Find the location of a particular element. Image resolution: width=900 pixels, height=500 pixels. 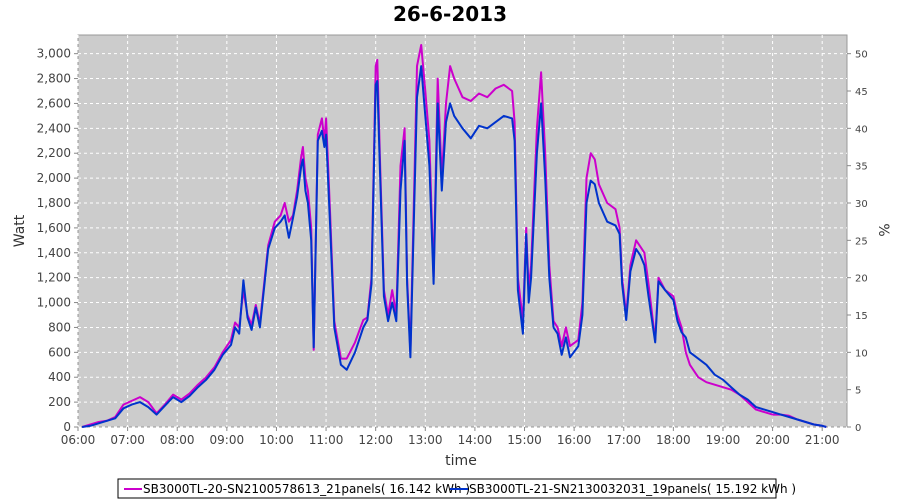

y-tick-label: 2,400 is located at coordinates (54, 128).